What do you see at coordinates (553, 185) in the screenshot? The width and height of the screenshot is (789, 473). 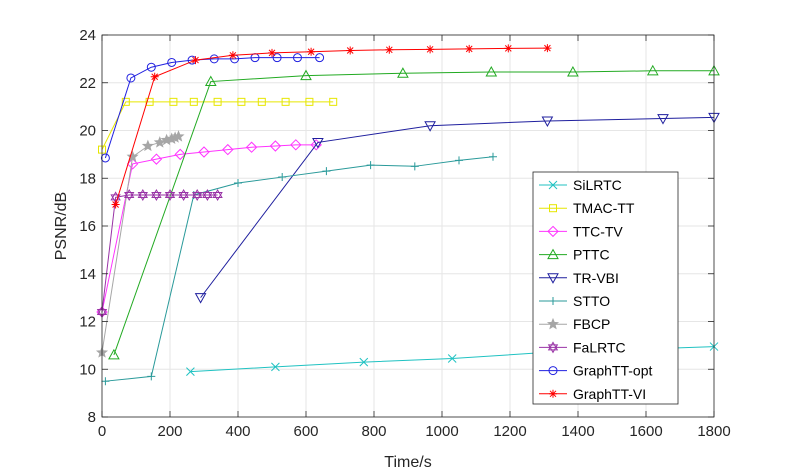 I see `legend-marker-silrtc` at bounding box center [553, 185].